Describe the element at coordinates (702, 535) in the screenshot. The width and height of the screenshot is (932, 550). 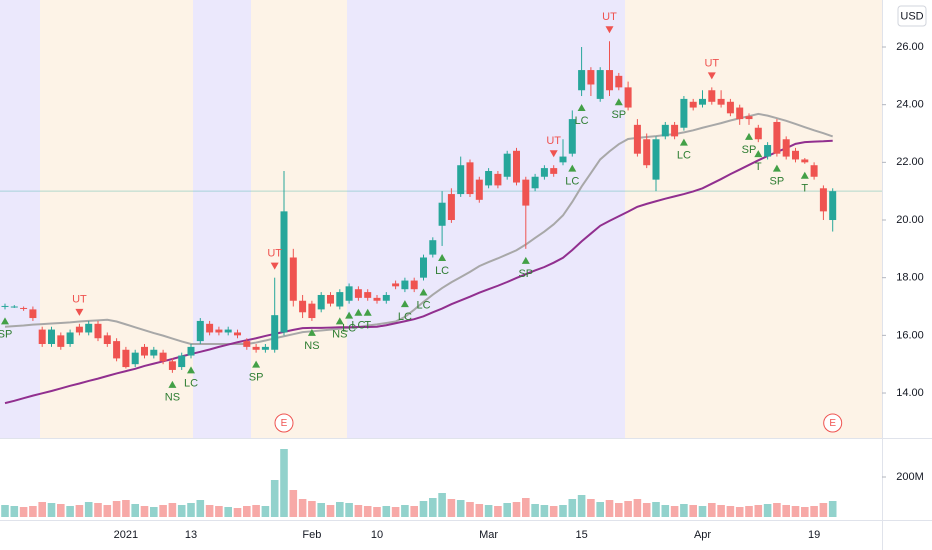
I see `x-tick-label: Apr` at that location.